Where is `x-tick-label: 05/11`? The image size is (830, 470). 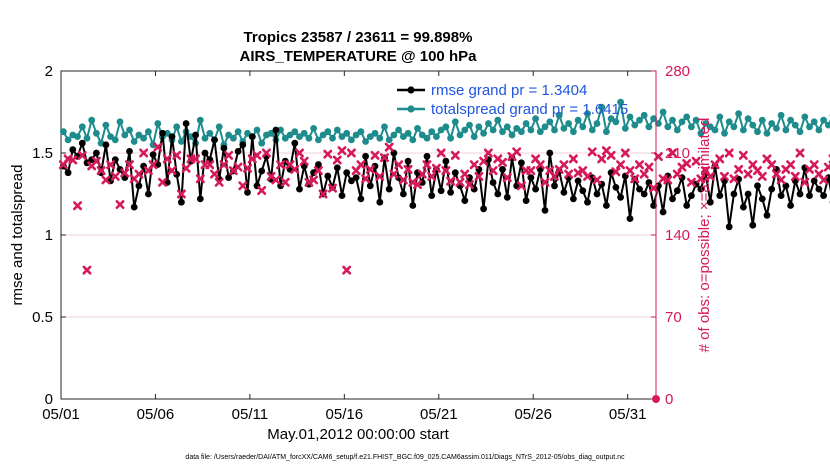 x-tick-label: 05/11 is located at coordinates (250, 414).